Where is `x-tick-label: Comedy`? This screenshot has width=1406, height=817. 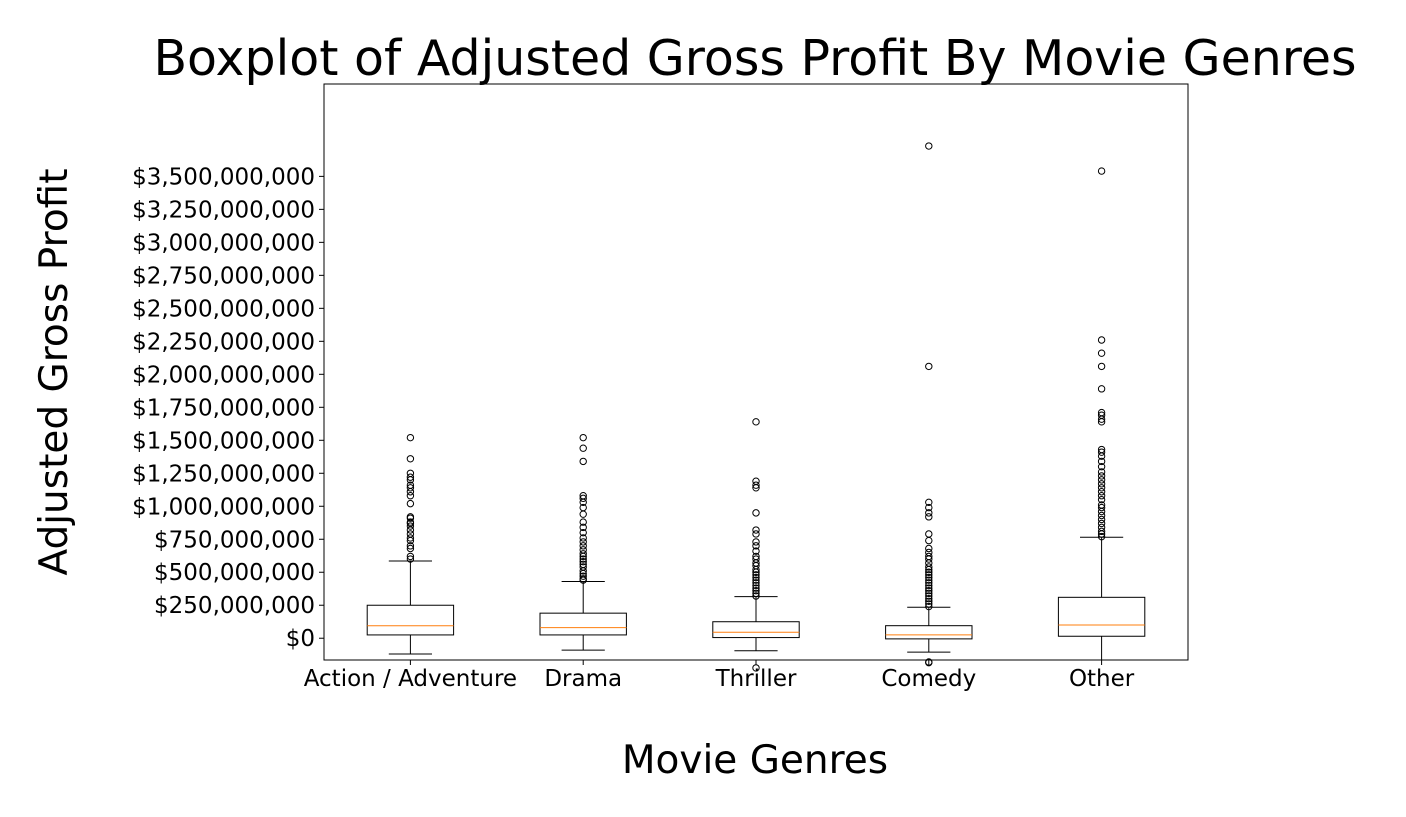
x-tick-label: Comedy is located at coordinates (928, 679).